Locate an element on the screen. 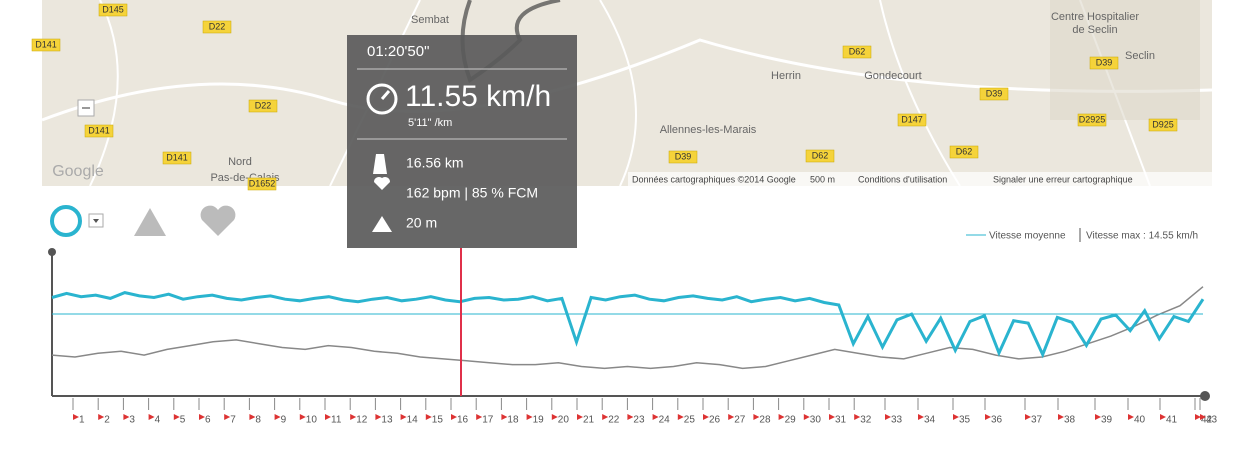 This screenshot has width=1251, height=462. tooltip-heart: 162 bpm | 85 % FCM is located at coordinates (472, 193).